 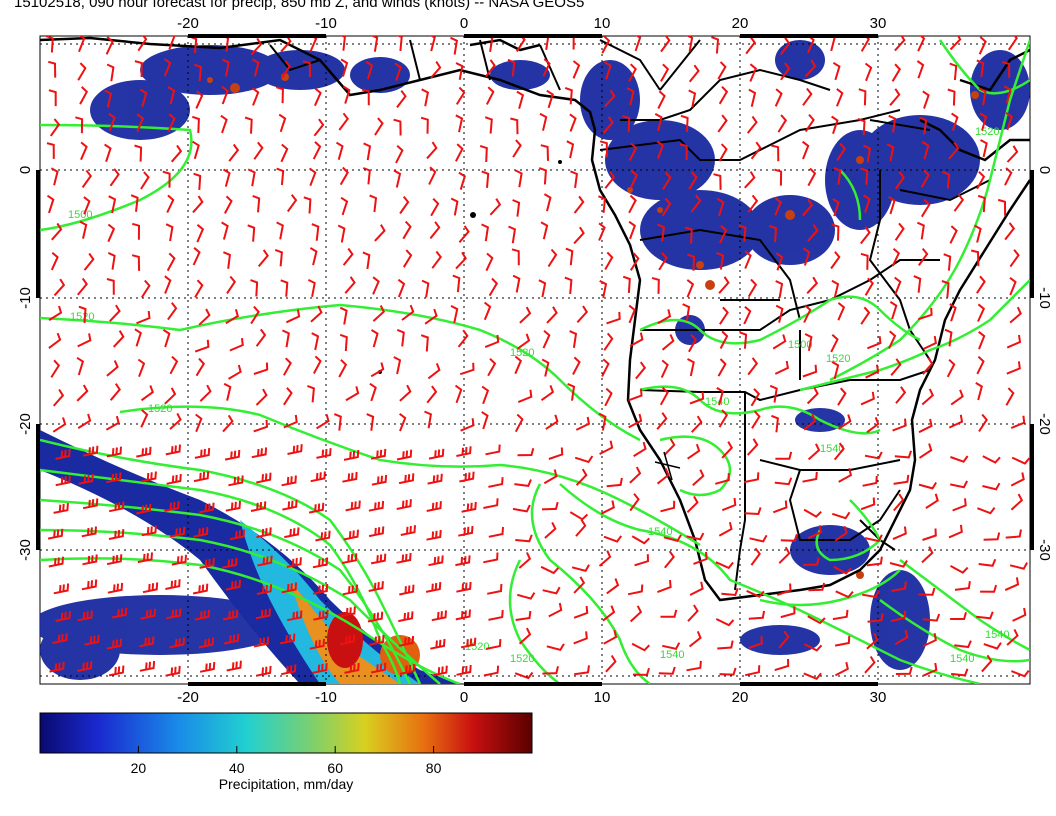 What do you see at coordinates (25, 363) in the screenshot?
I see `lat-ticks-left: 0 -10 -20 -30` at bounding box center [25, 363].